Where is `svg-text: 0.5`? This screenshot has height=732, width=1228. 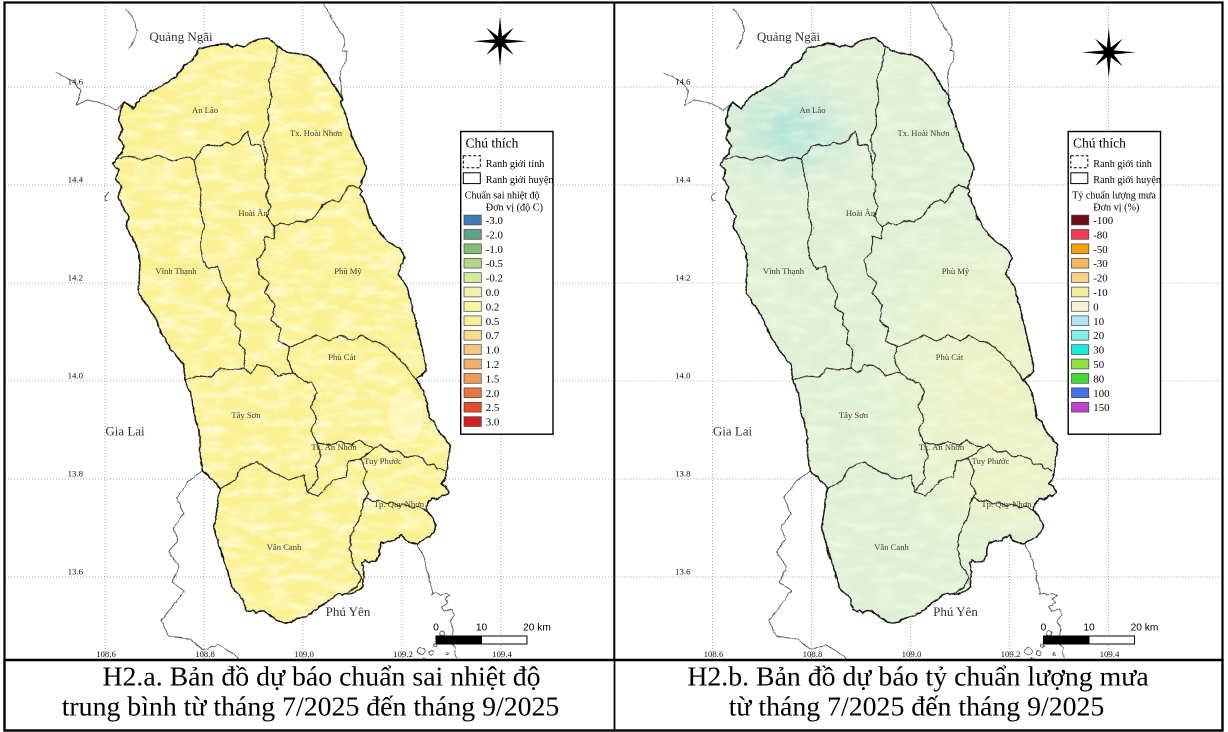
svg-text: 0.5 is located at coordinates (493, 322).